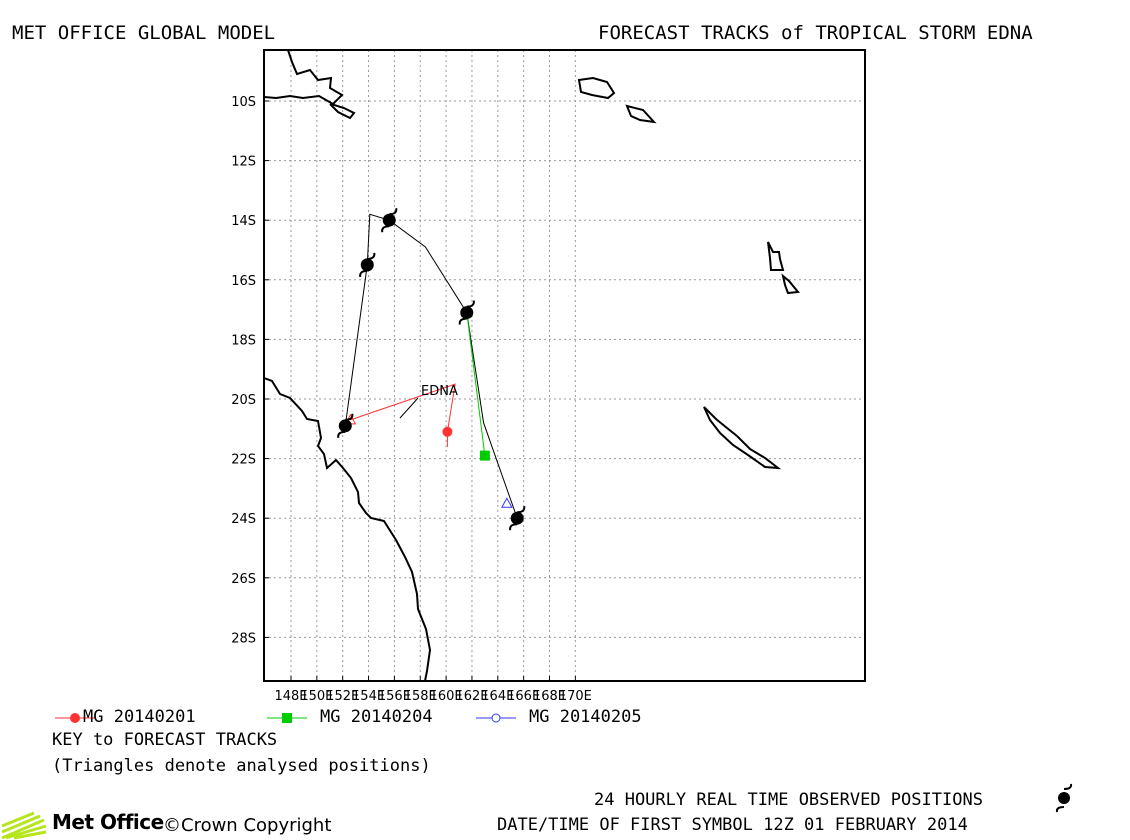 The width and height of the screenshot is (1130, 840). What do you see at coordinates (788, 800) in the screenshot?
I see `observed-positions-text: 24 HOURLY REAL TIME OBSERVED POSITIONS` at bounding box center [788, 800].